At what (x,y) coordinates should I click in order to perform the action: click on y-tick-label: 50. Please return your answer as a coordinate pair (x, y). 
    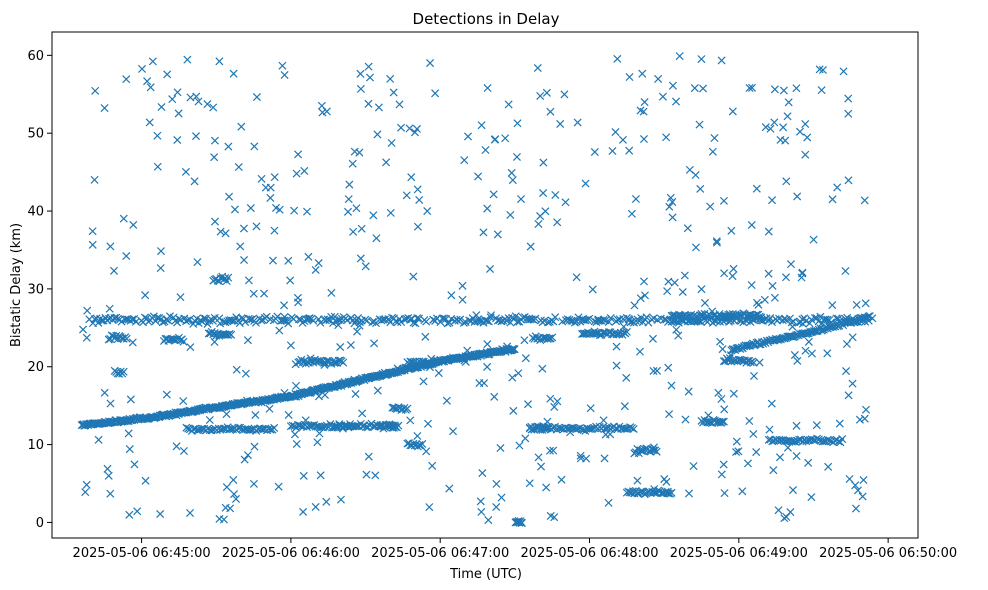
    Looking at the image, I should click on (35, 134).